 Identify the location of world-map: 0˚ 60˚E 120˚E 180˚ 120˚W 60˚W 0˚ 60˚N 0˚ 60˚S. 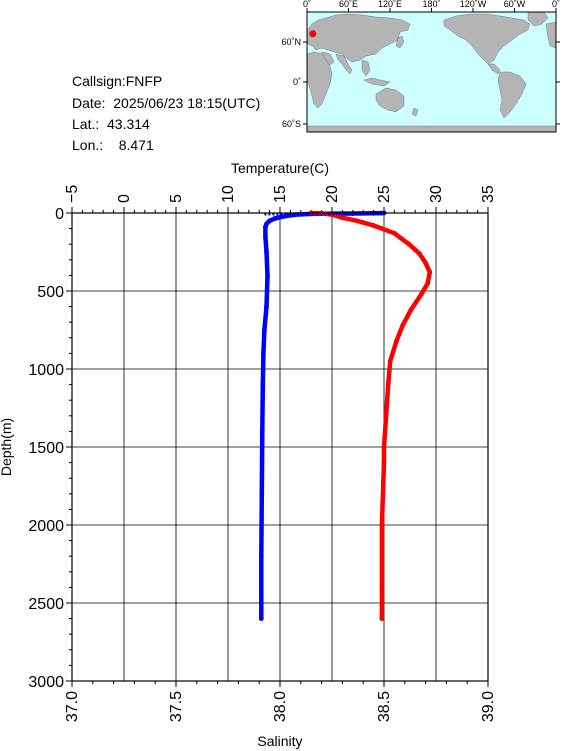
(420, 66).